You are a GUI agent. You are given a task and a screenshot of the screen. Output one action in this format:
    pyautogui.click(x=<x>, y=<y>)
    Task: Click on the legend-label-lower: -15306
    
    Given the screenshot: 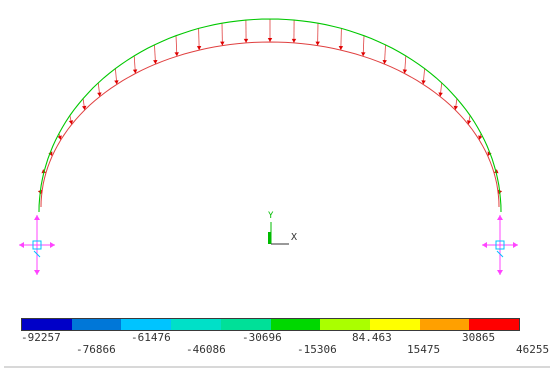 What is the action you would take?
    pyautogui.click(x=317, y=349)
    